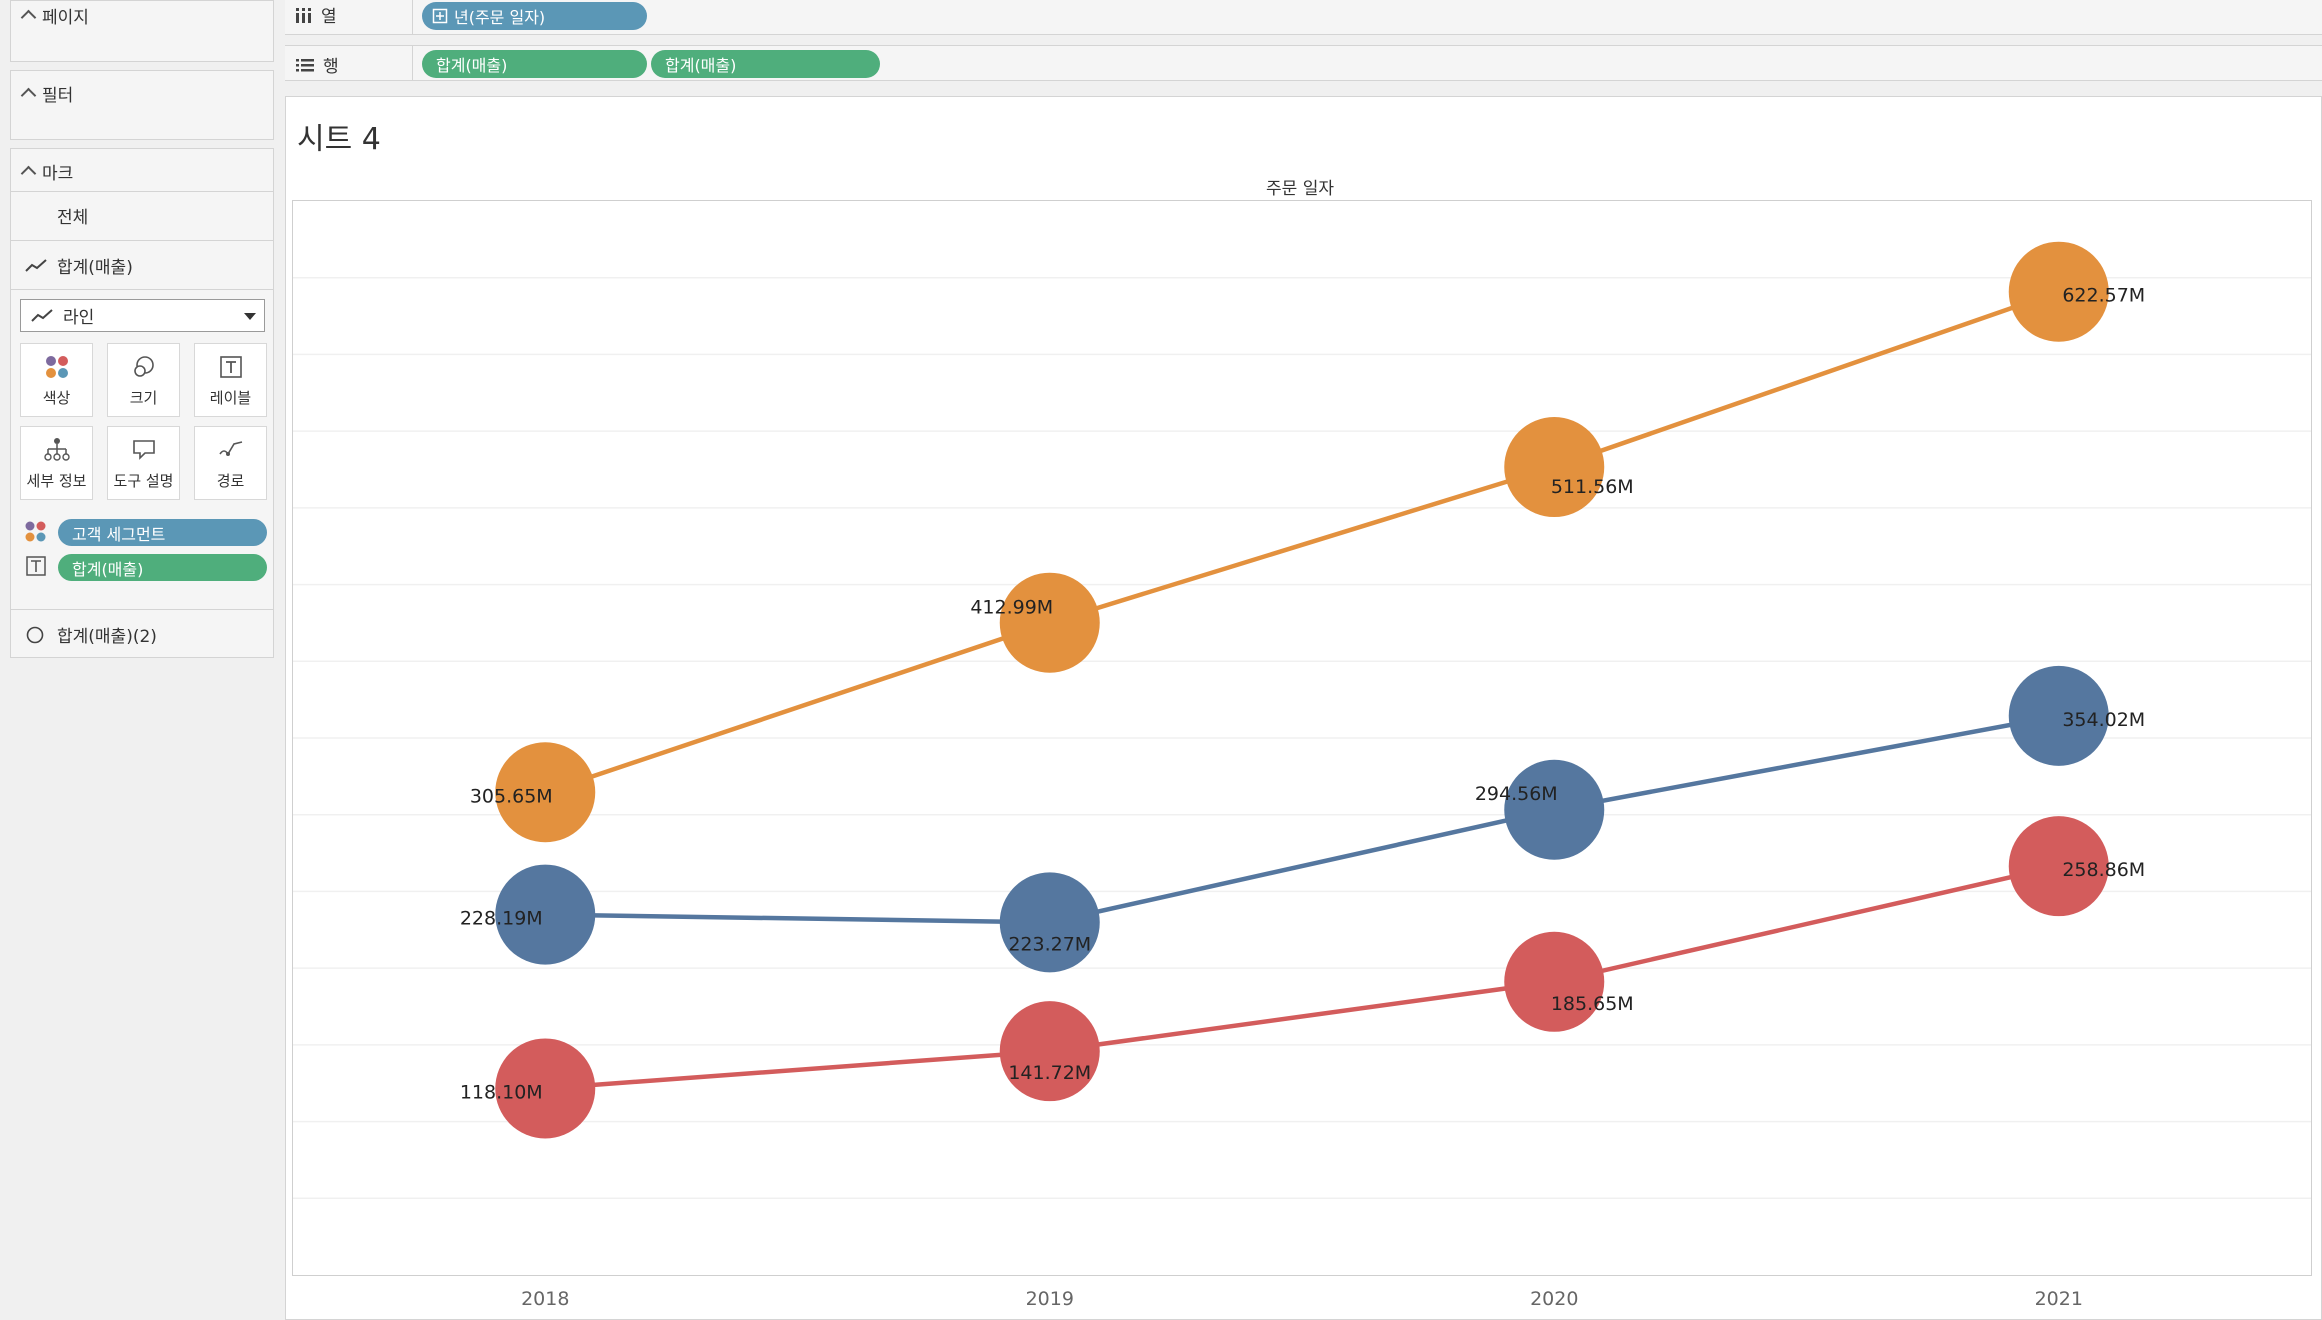 This screenshot has width=2322, height=1320. What do you see at coordinates (143, 380) in the screenshot?
I see `size-tile: 크기` at bounding box center [143, 380].